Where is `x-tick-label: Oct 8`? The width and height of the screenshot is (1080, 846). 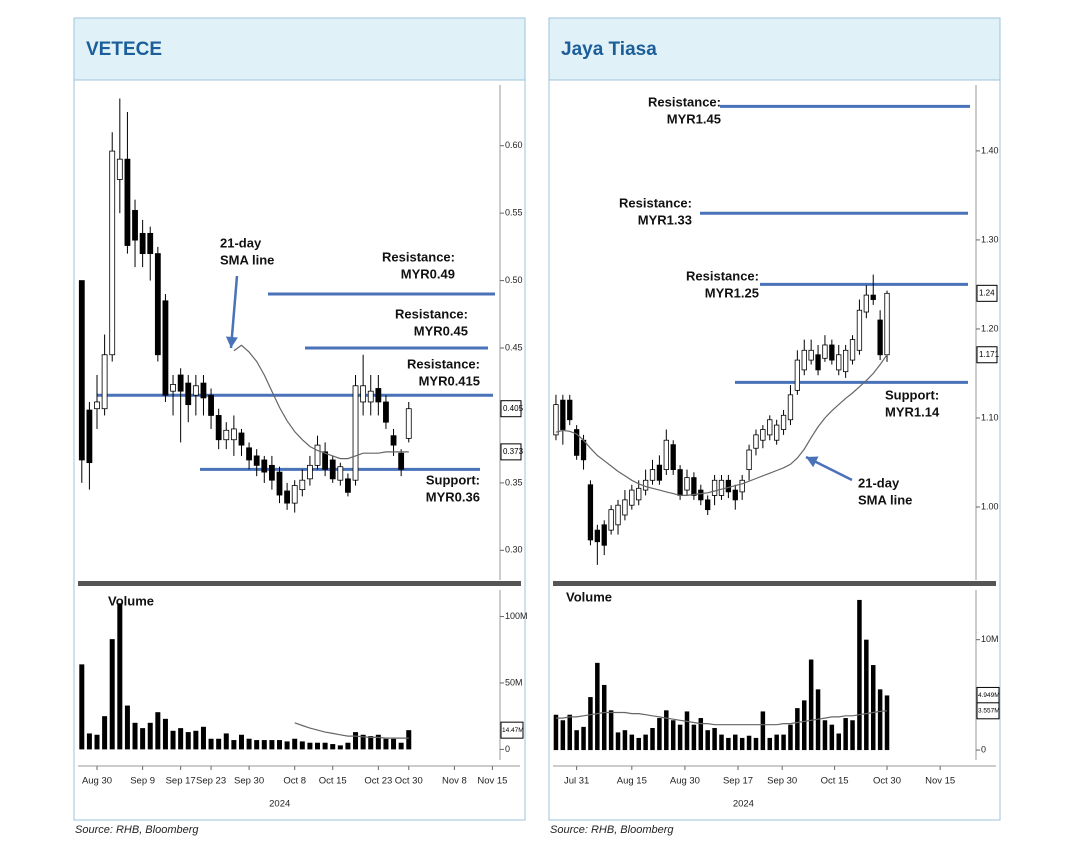
x-tick-label: Oct 8 is located at coordinates (294, 781).